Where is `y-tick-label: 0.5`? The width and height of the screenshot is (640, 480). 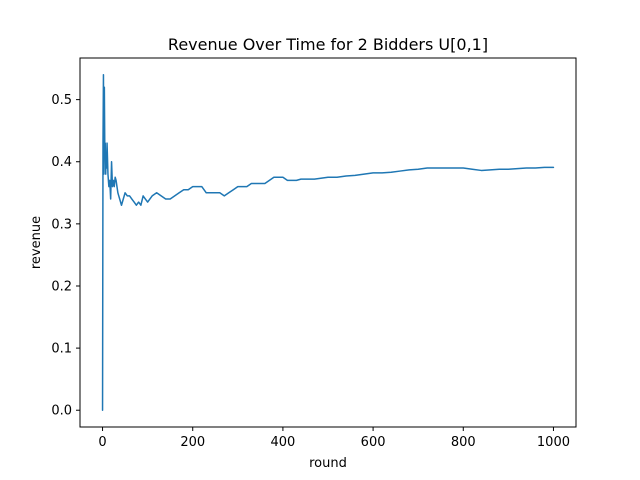 y-tick-label: 0.5 is located at coordinates (61, 100).